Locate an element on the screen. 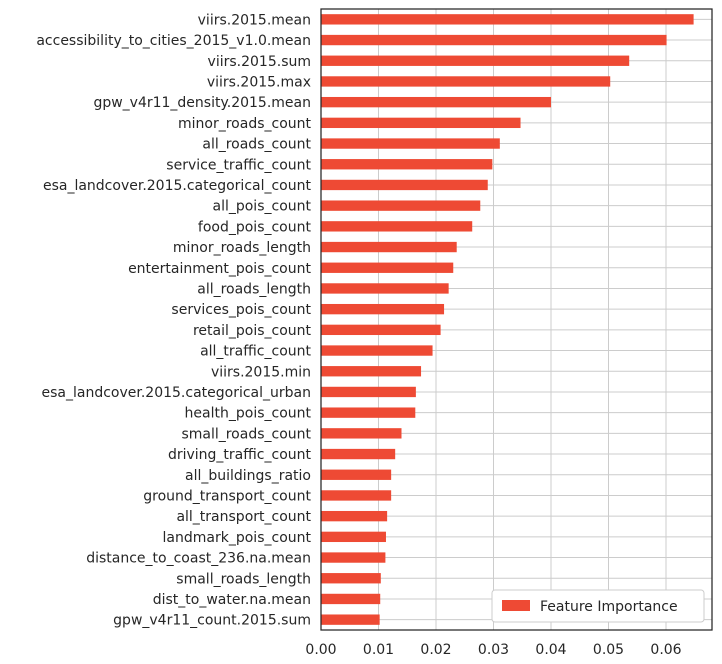  y-tick-label: small_roads_length is located at coordinates (243, 579).